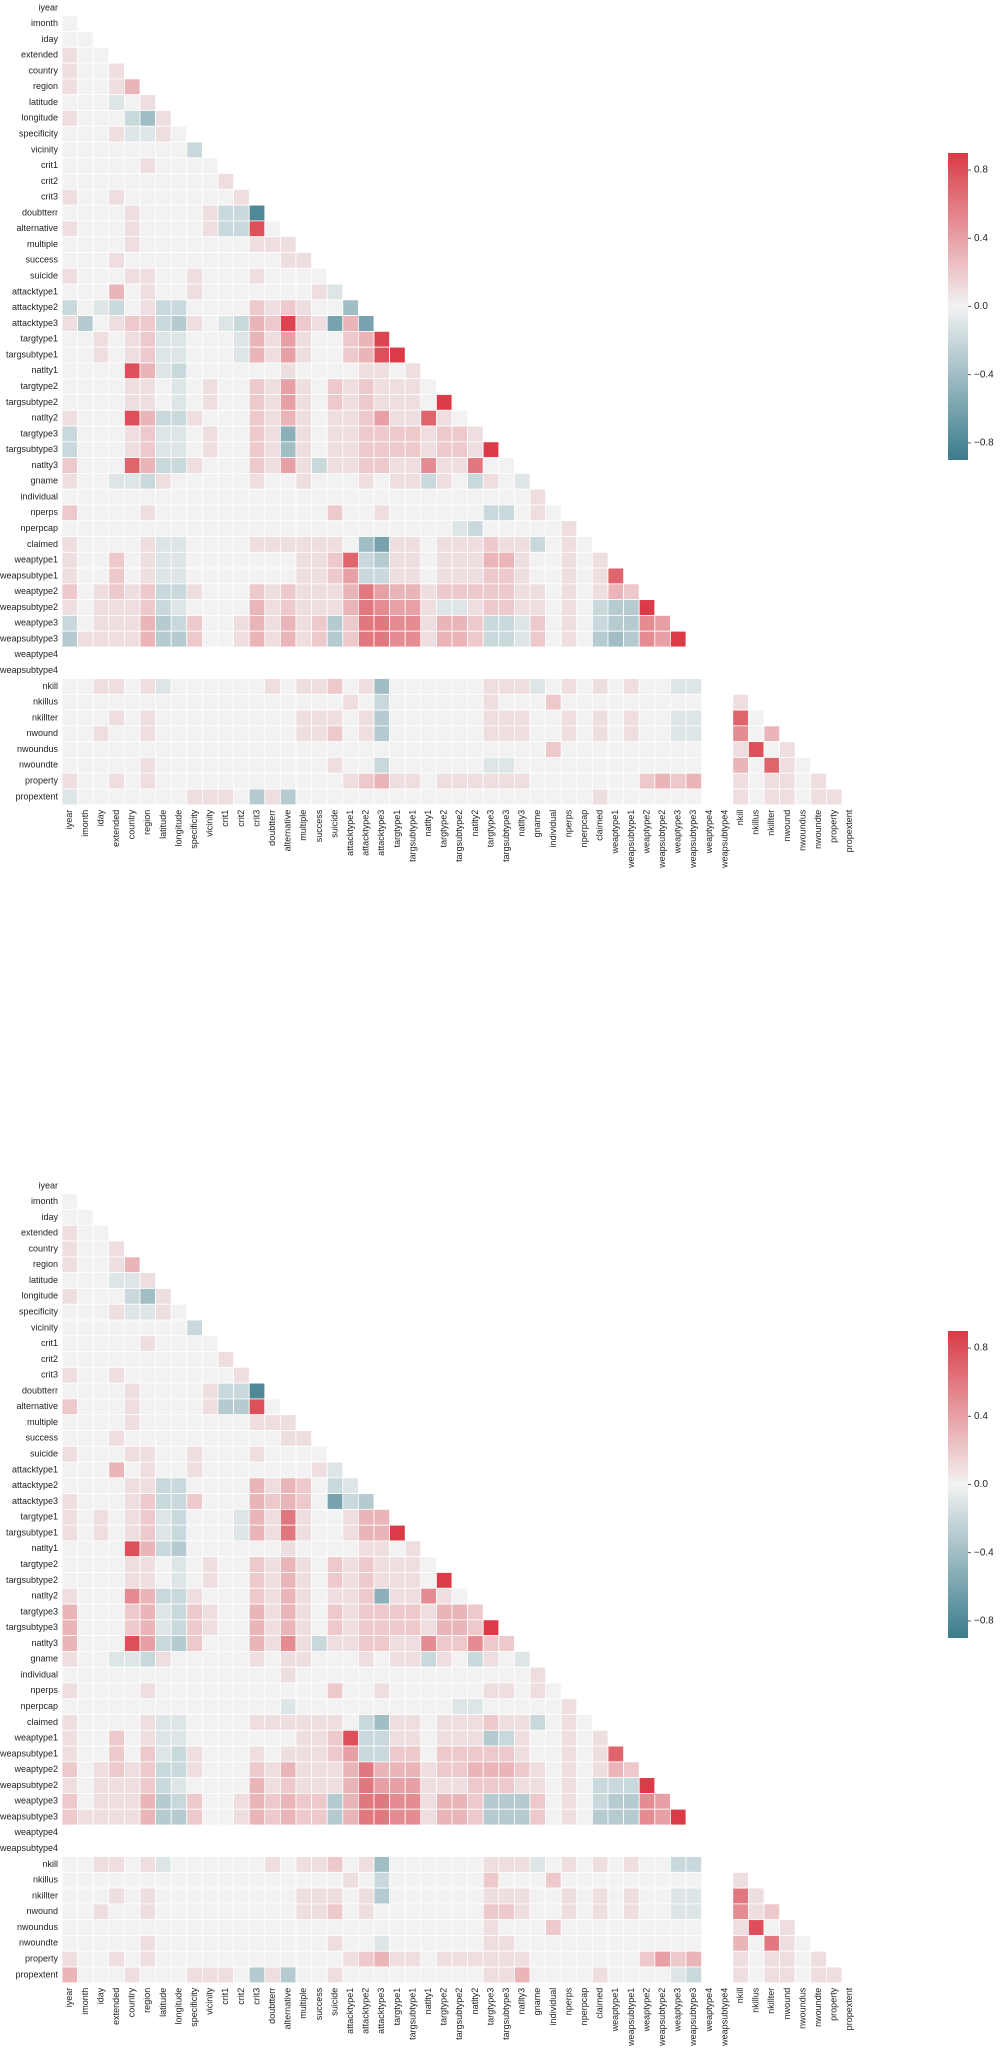 This screenshot has width=1000, height=2060. Describe the element at coordinates (35, 1769) in the screenshot. I see `y-tick-label: weaptype2` at that location.